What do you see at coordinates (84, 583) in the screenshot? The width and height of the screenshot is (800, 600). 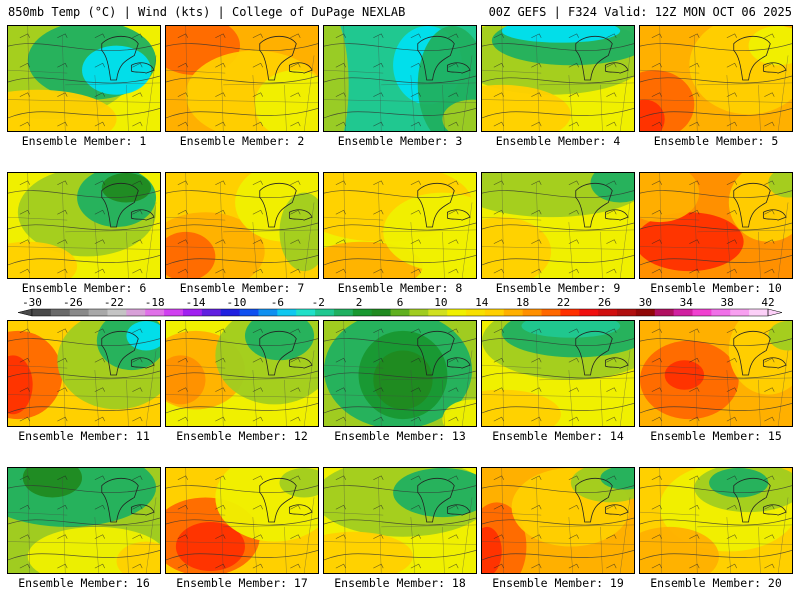 I see `ensemble-member-label: Ensemble Member: 16` at bounding box center [84, 583].